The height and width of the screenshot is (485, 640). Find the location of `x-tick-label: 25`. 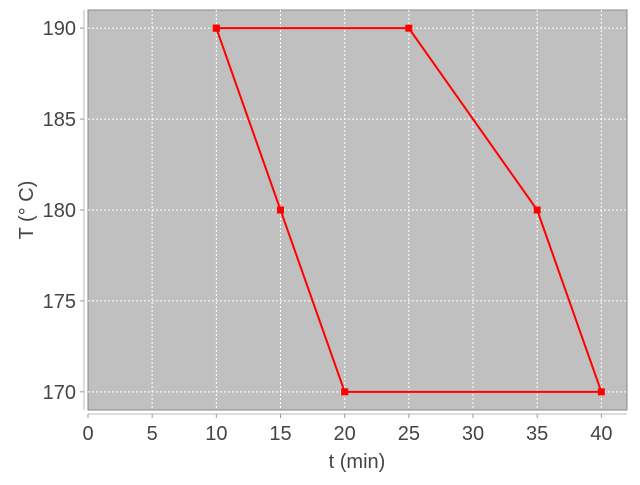

x-tick-label: 25 is located at coordinates (409, 434).